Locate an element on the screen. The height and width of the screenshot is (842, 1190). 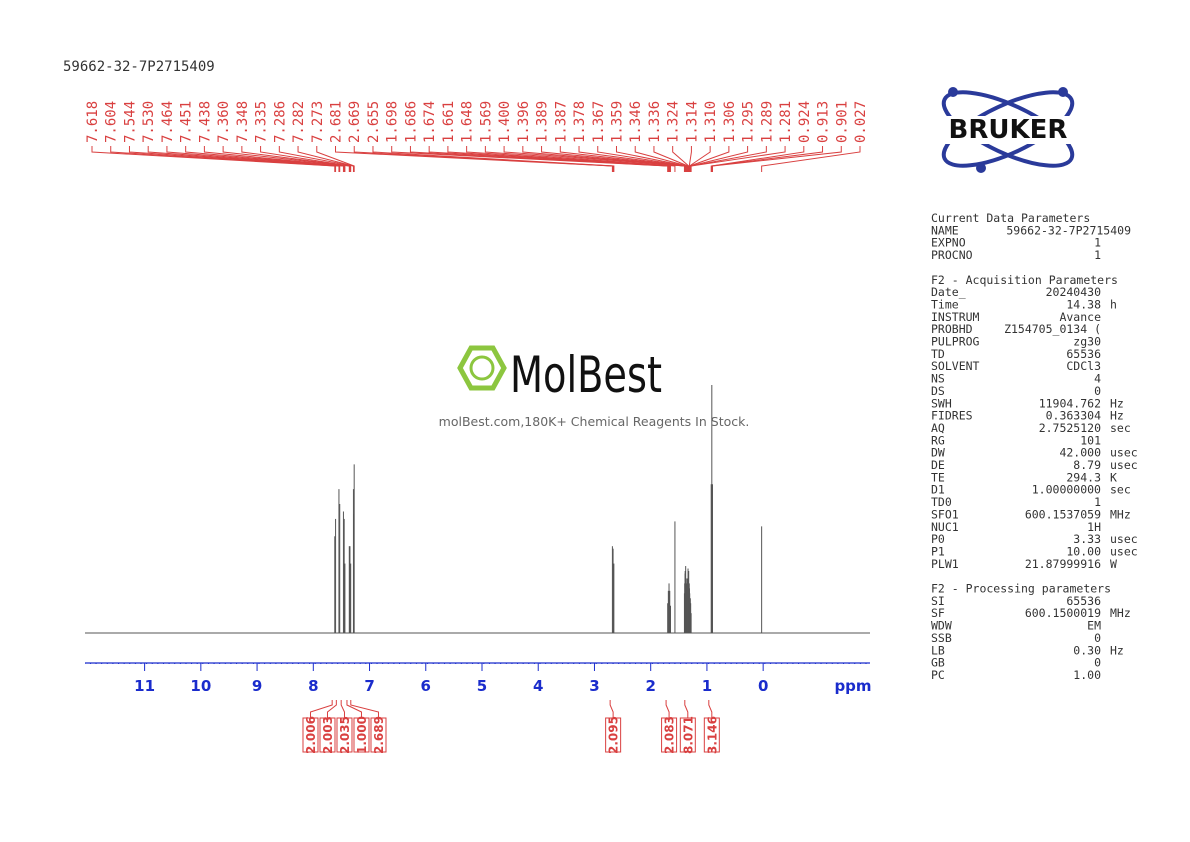
param-name: PLW1 is located at coordinates (945, 564).